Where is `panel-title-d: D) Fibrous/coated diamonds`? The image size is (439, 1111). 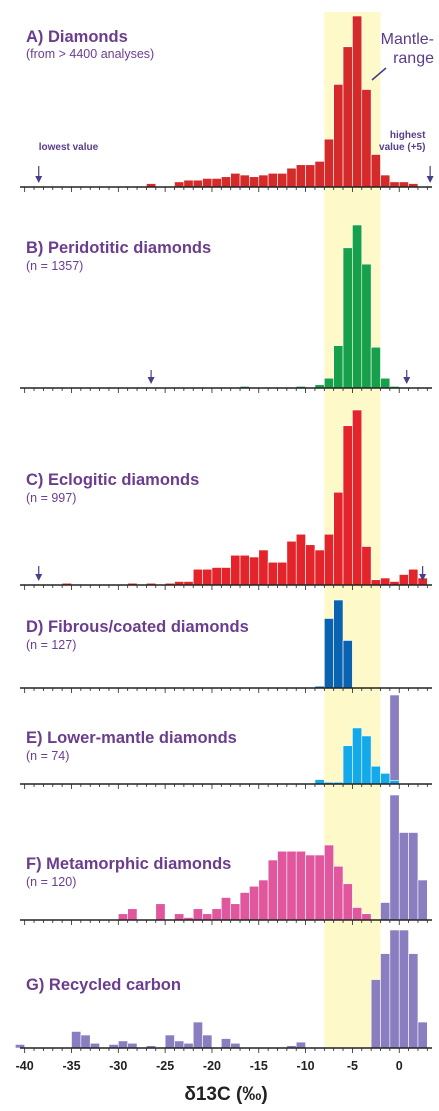 panel-title-d: D) Fibrous/coated diamonds is located at coordinates (137, 627).